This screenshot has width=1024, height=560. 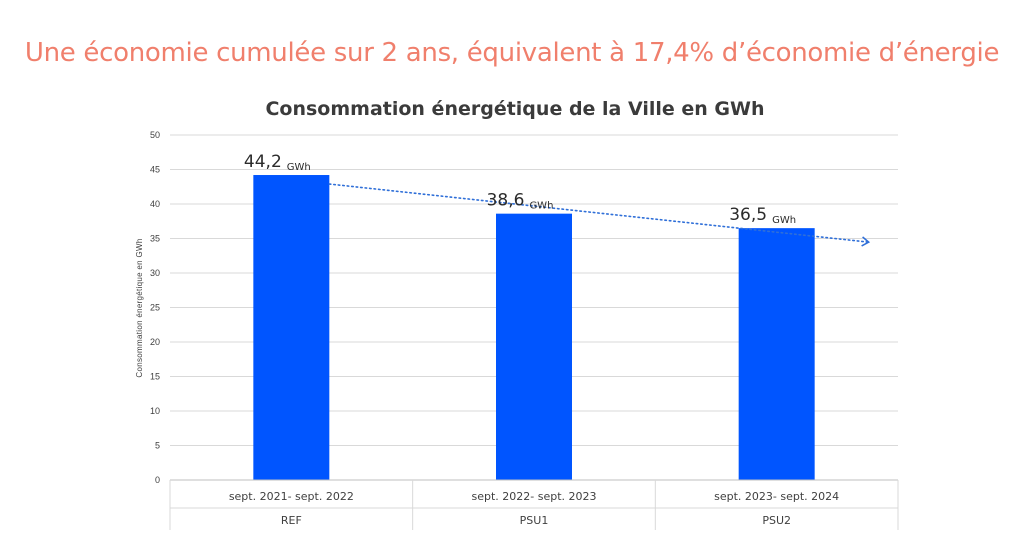 I want to click on data-label: 44,2 GWh, so click(x=277, y=162).